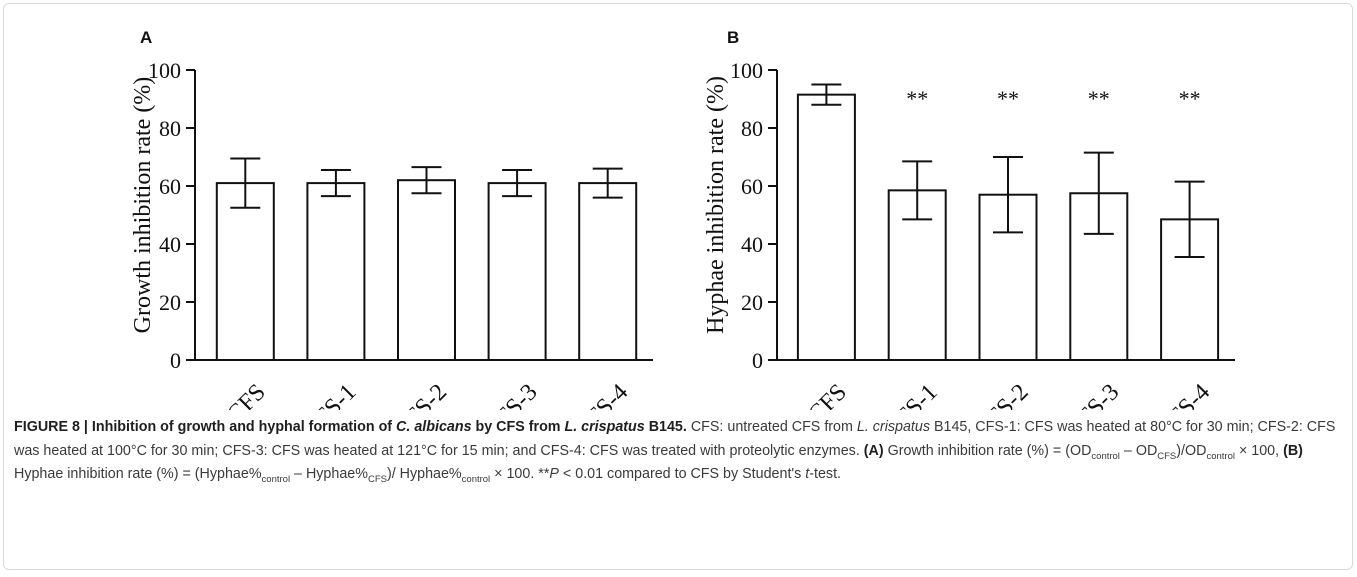 The height and width of the screenshot is (577, 1357). Describe the element at coordinates (143, 205) in the screenshot. I see `y-axis-label: Growth inhibition rate (%)` at that location.